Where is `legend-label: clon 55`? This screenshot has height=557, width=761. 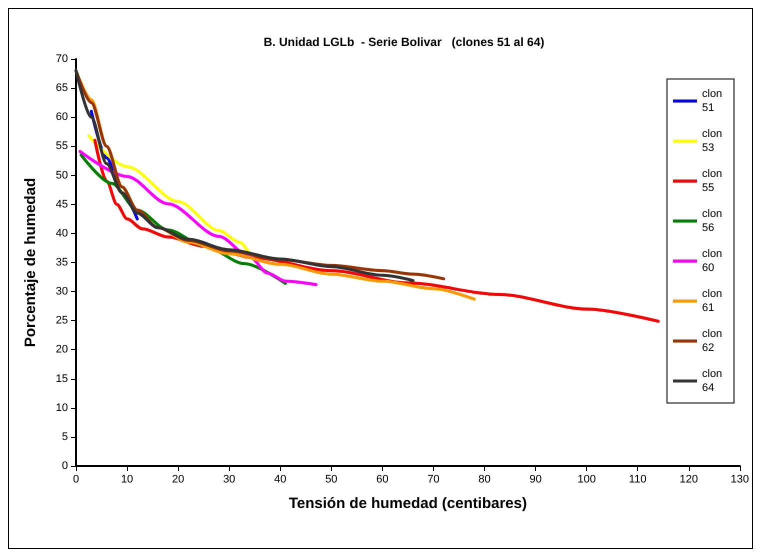 legend-label: clon 55 is located at coordinates (714, 181).